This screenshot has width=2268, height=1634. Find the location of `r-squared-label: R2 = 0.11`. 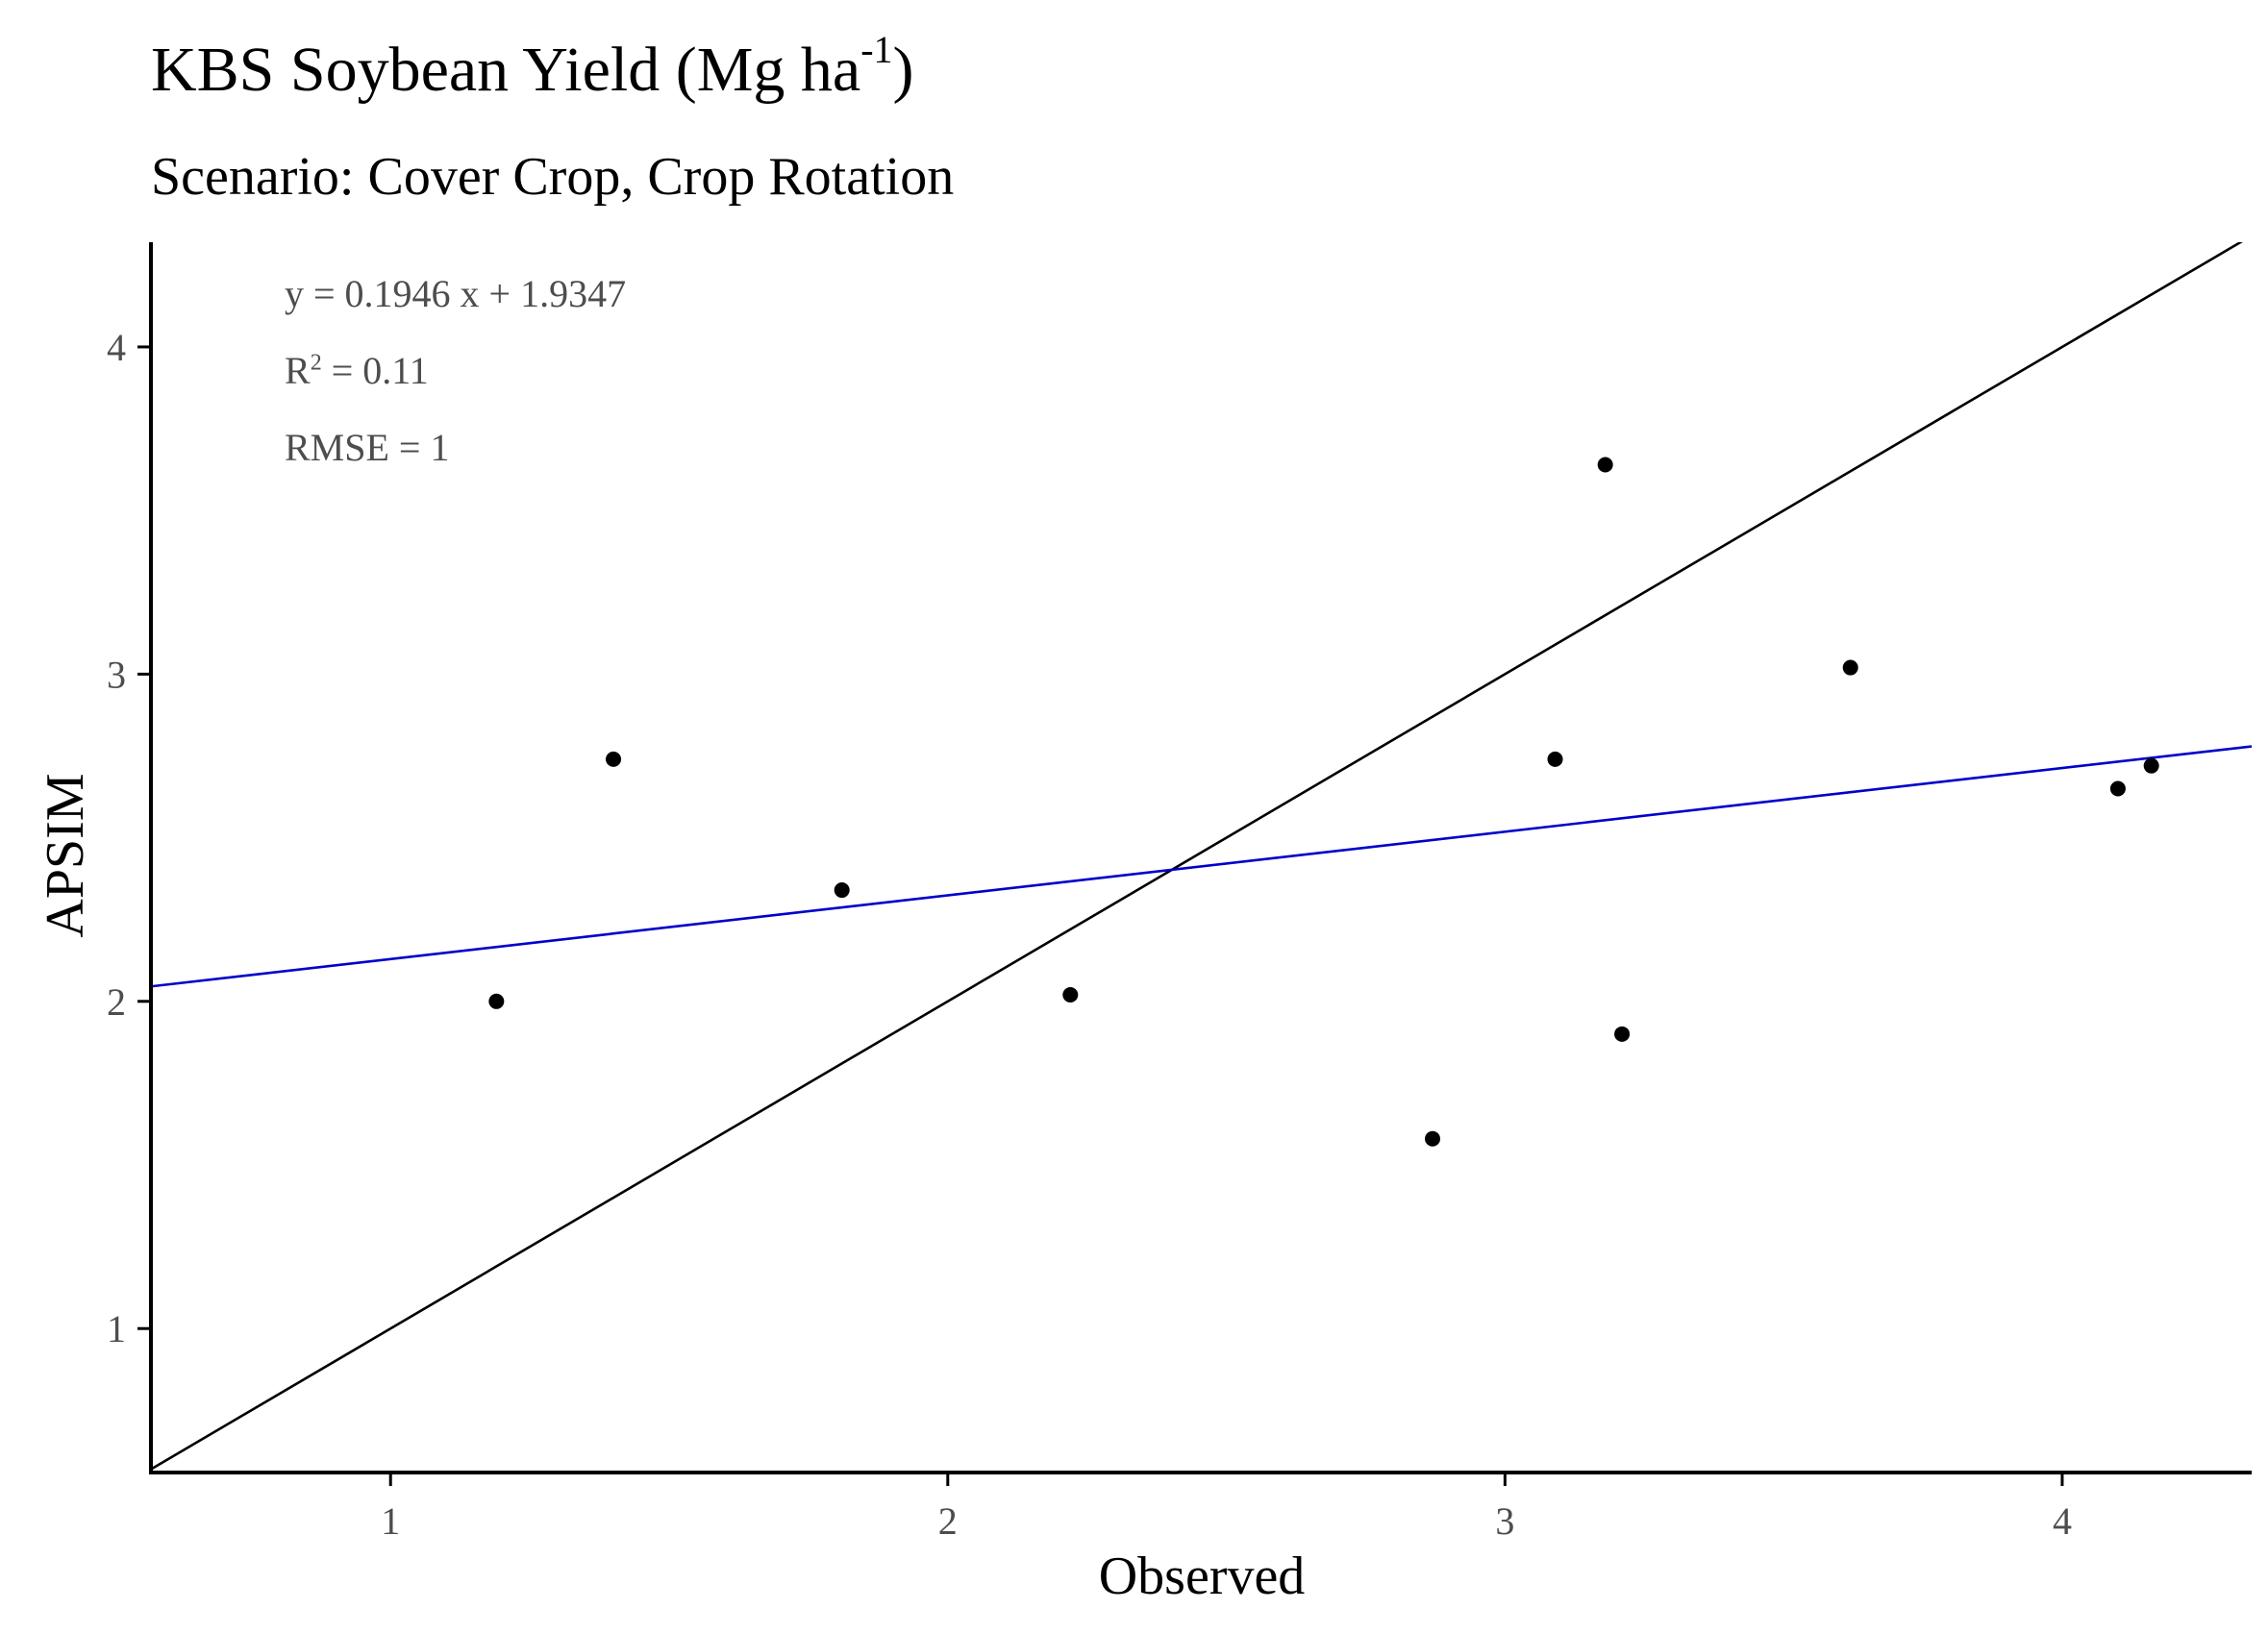

r-squared-label: R2 = 0.11 is located at coordinates (357, 370).